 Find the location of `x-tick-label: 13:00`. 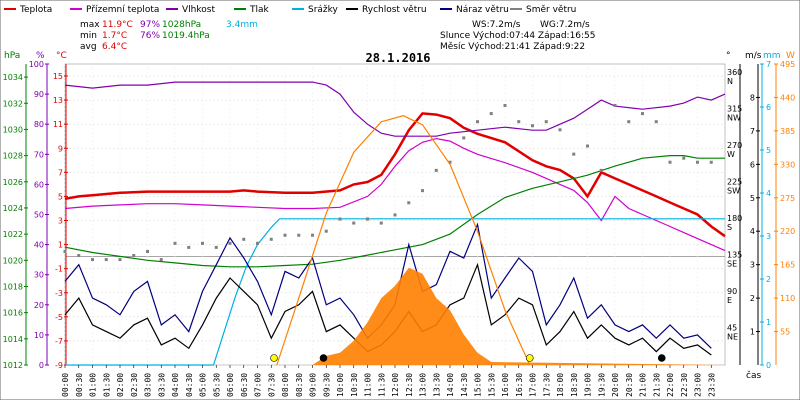

x-tick-label: 13:00 is located at coordinates (423, 385).